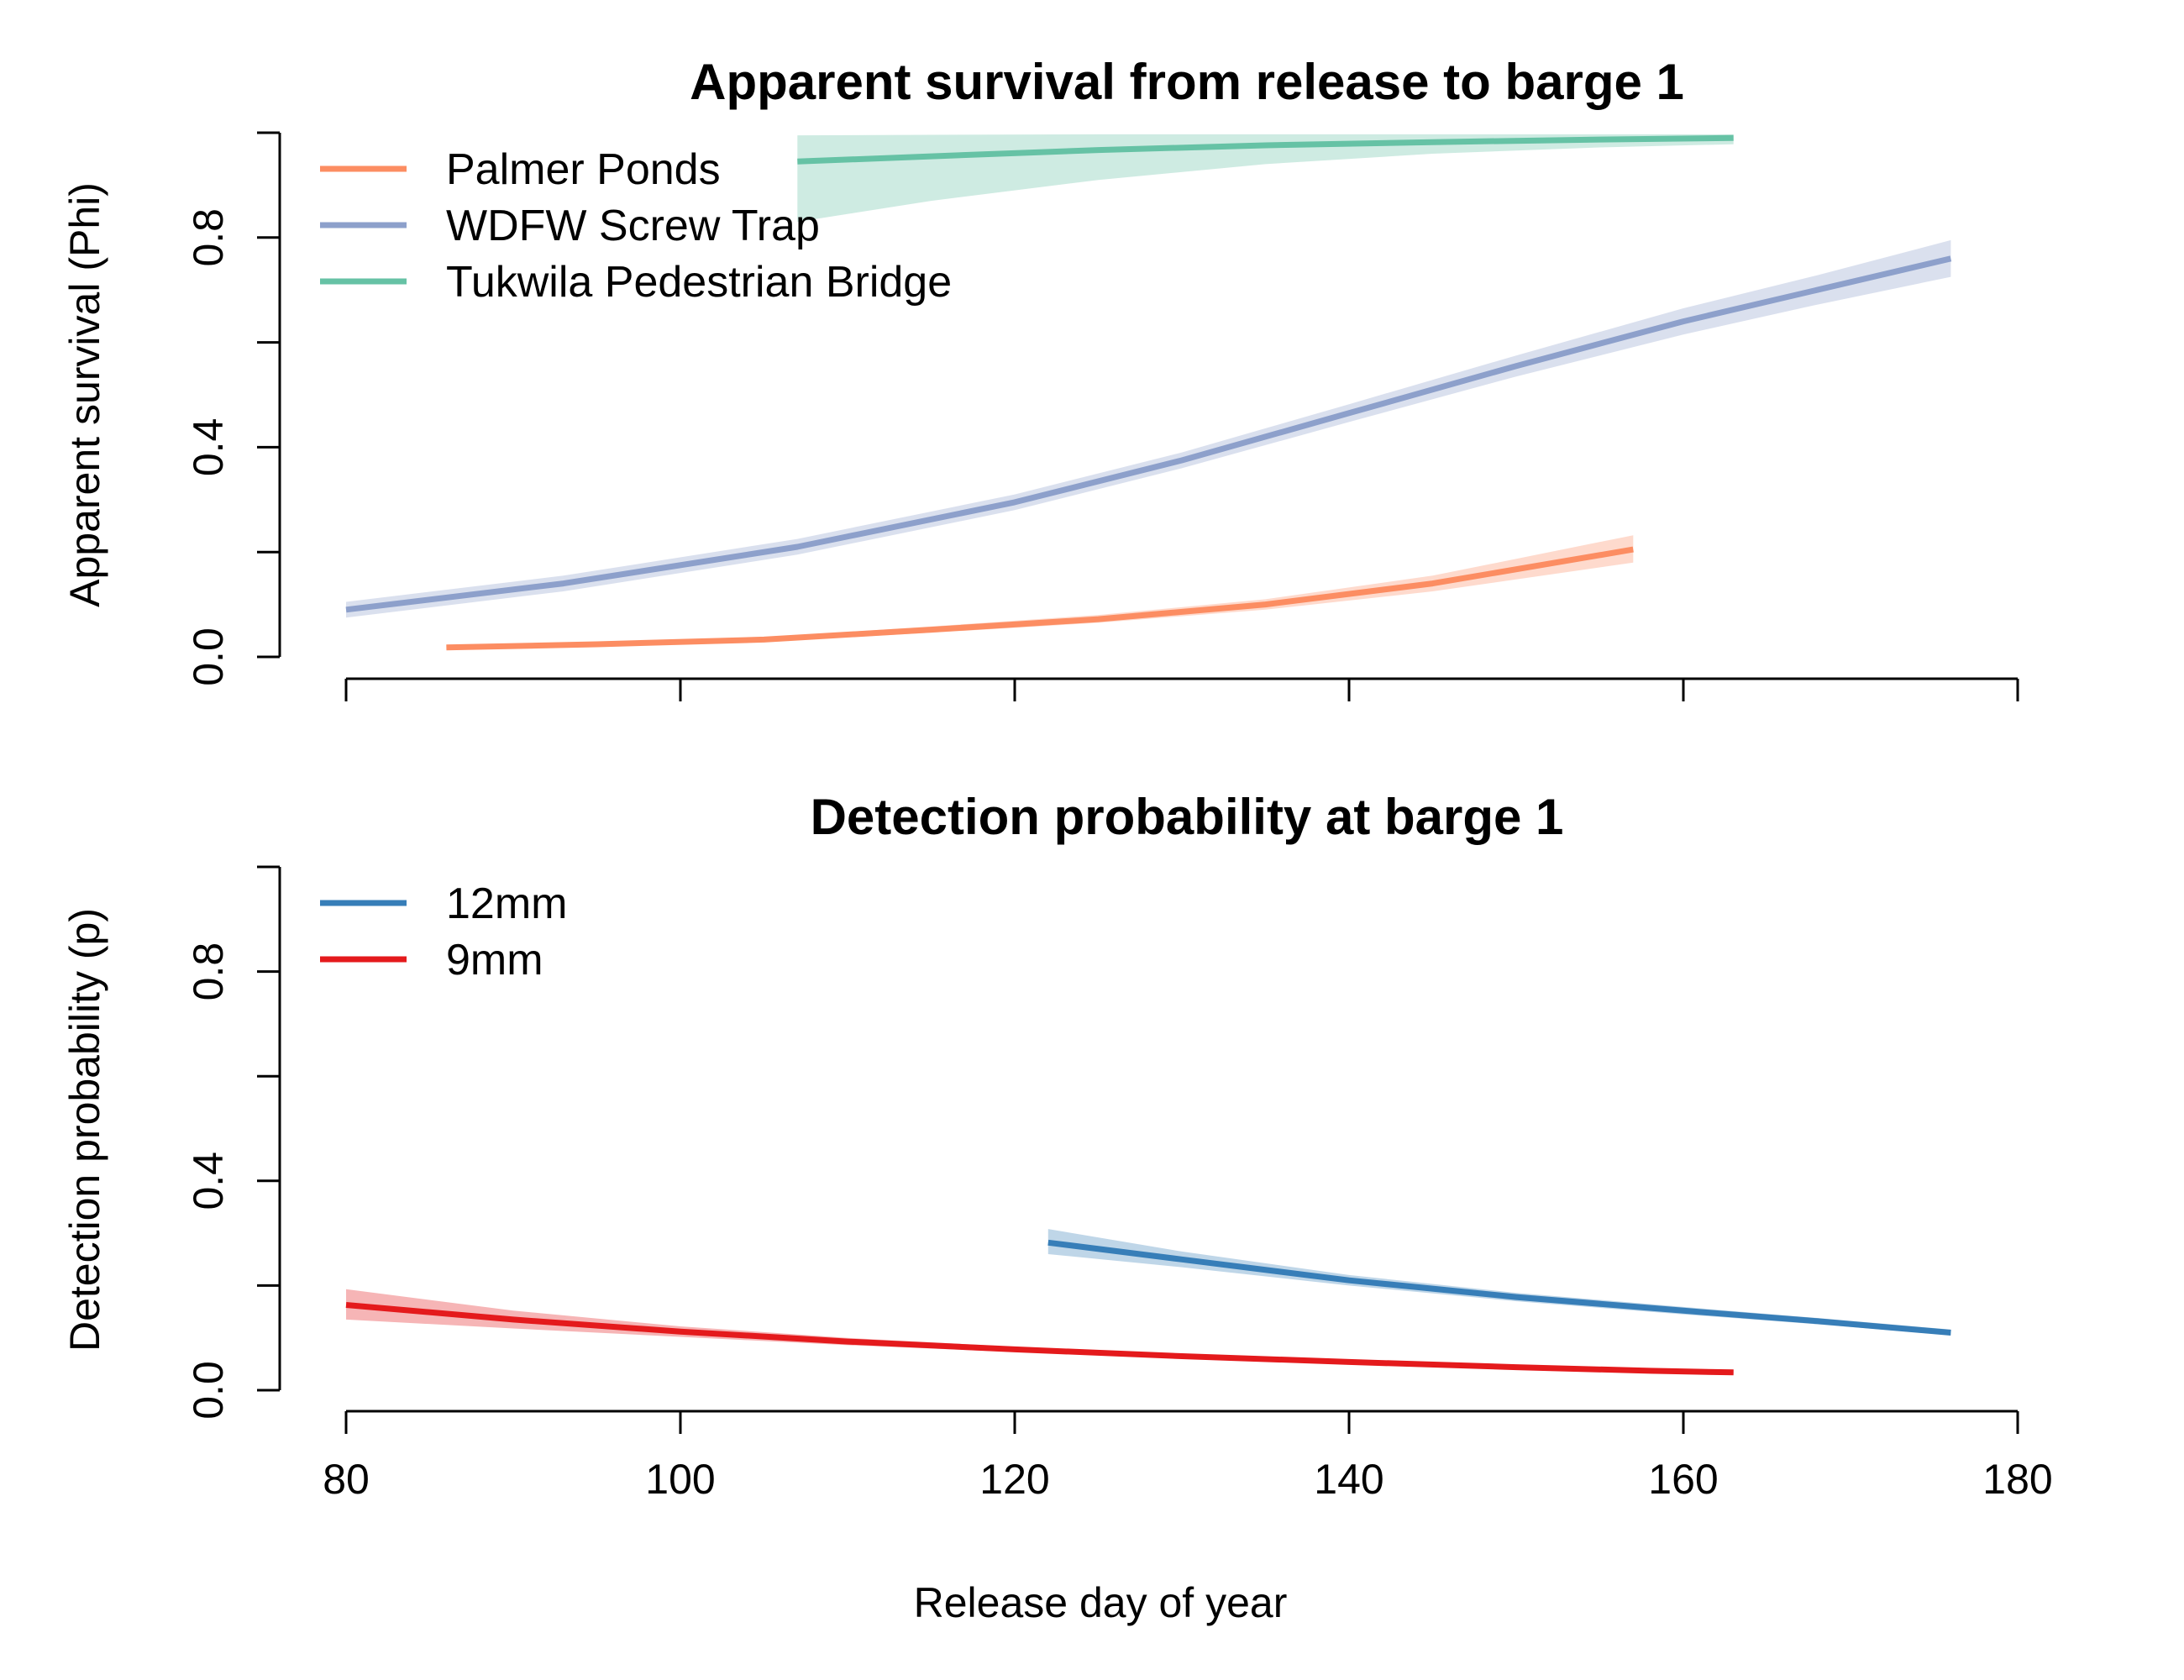 The image size is (2184, 1680). What do you see at coordinates (1265, 178) in the screenshot?
I see `band-tukwila-pedestrian-bridge` at bounding box center [1265, 178].